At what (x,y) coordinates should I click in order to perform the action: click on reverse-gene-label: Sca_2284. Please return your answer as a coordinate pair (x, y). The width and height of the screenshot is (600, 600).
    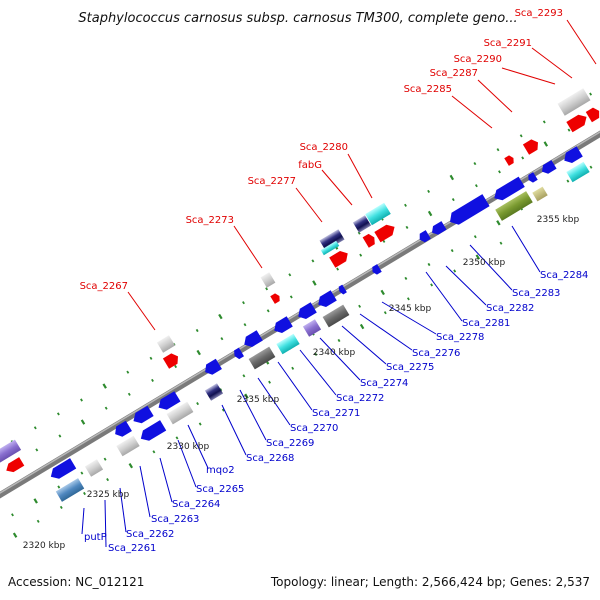
    Looking at the image, I should click on (564, 275).